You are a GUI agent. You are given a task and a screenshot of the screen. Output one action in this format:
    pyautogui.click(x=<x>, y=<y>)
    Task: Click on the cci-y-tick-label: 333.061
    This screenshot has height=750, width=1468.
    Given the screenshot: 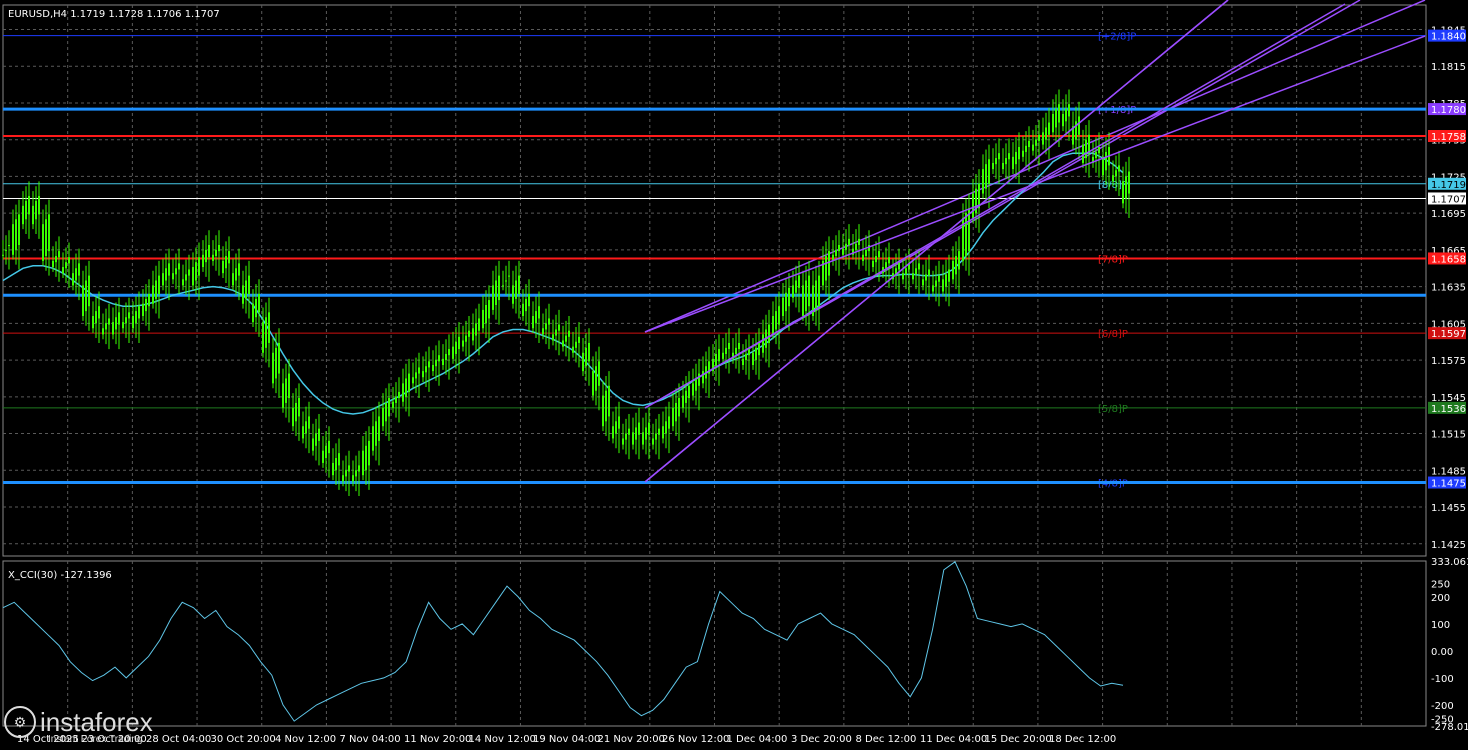 What is the action you would take?
    pyautogui.click(x=1449, y=562)
    